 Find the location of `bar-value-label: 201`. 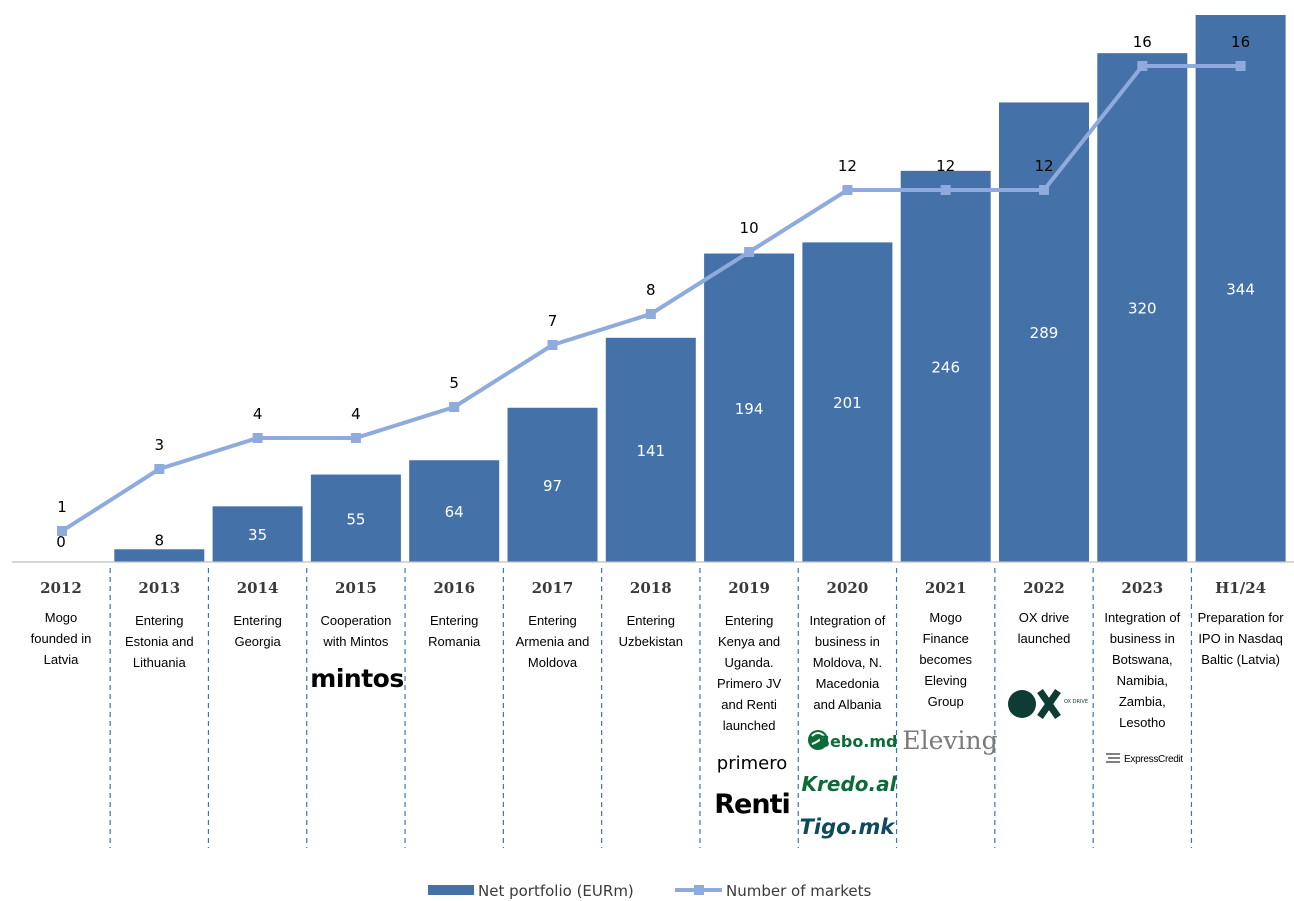

bar-value-label: 201 is located at coordinates (847, 403).